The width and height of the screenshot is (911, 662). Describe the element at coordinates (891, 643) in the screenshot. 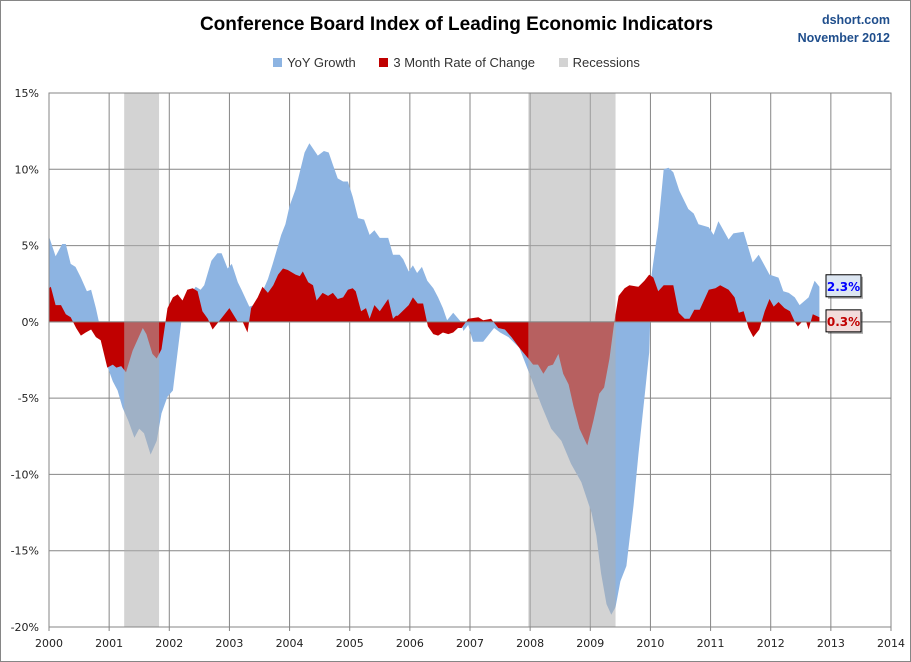

I see `x-tick-label: 2014` at that location.